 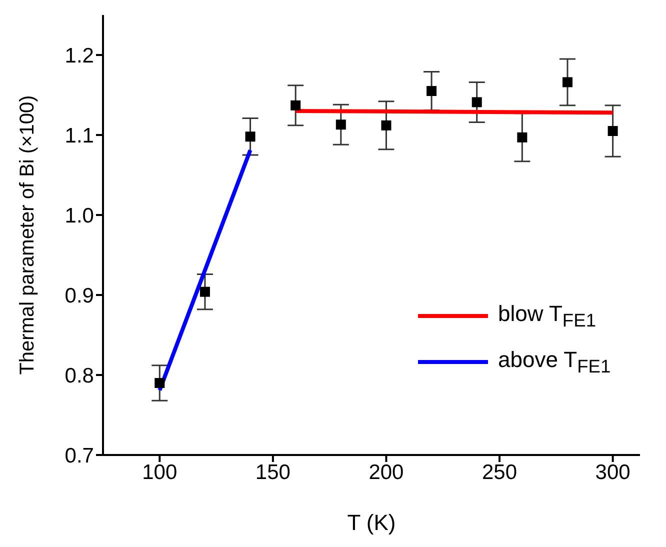 I want to click on x-axis-title: T (K), so click(x=371, y=522).